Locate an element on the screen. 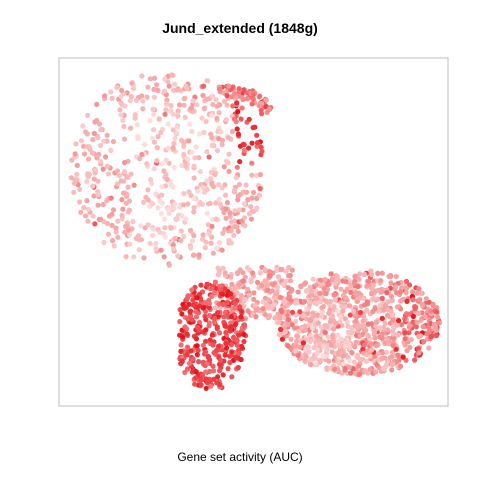 This screenshot has height=480, width=480. scatter-point-2001 is located at coordinates (419, 289).